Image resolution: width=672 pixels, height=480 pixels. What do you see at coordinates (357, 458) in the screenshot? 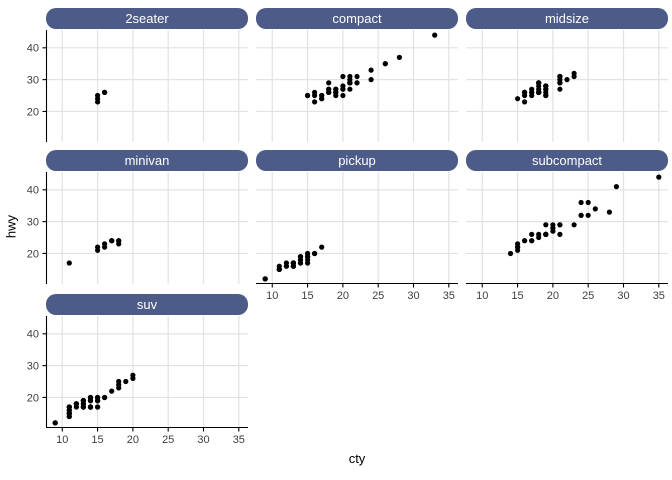
I see `x-axis-title: cty` at bounding box center [357, 458].